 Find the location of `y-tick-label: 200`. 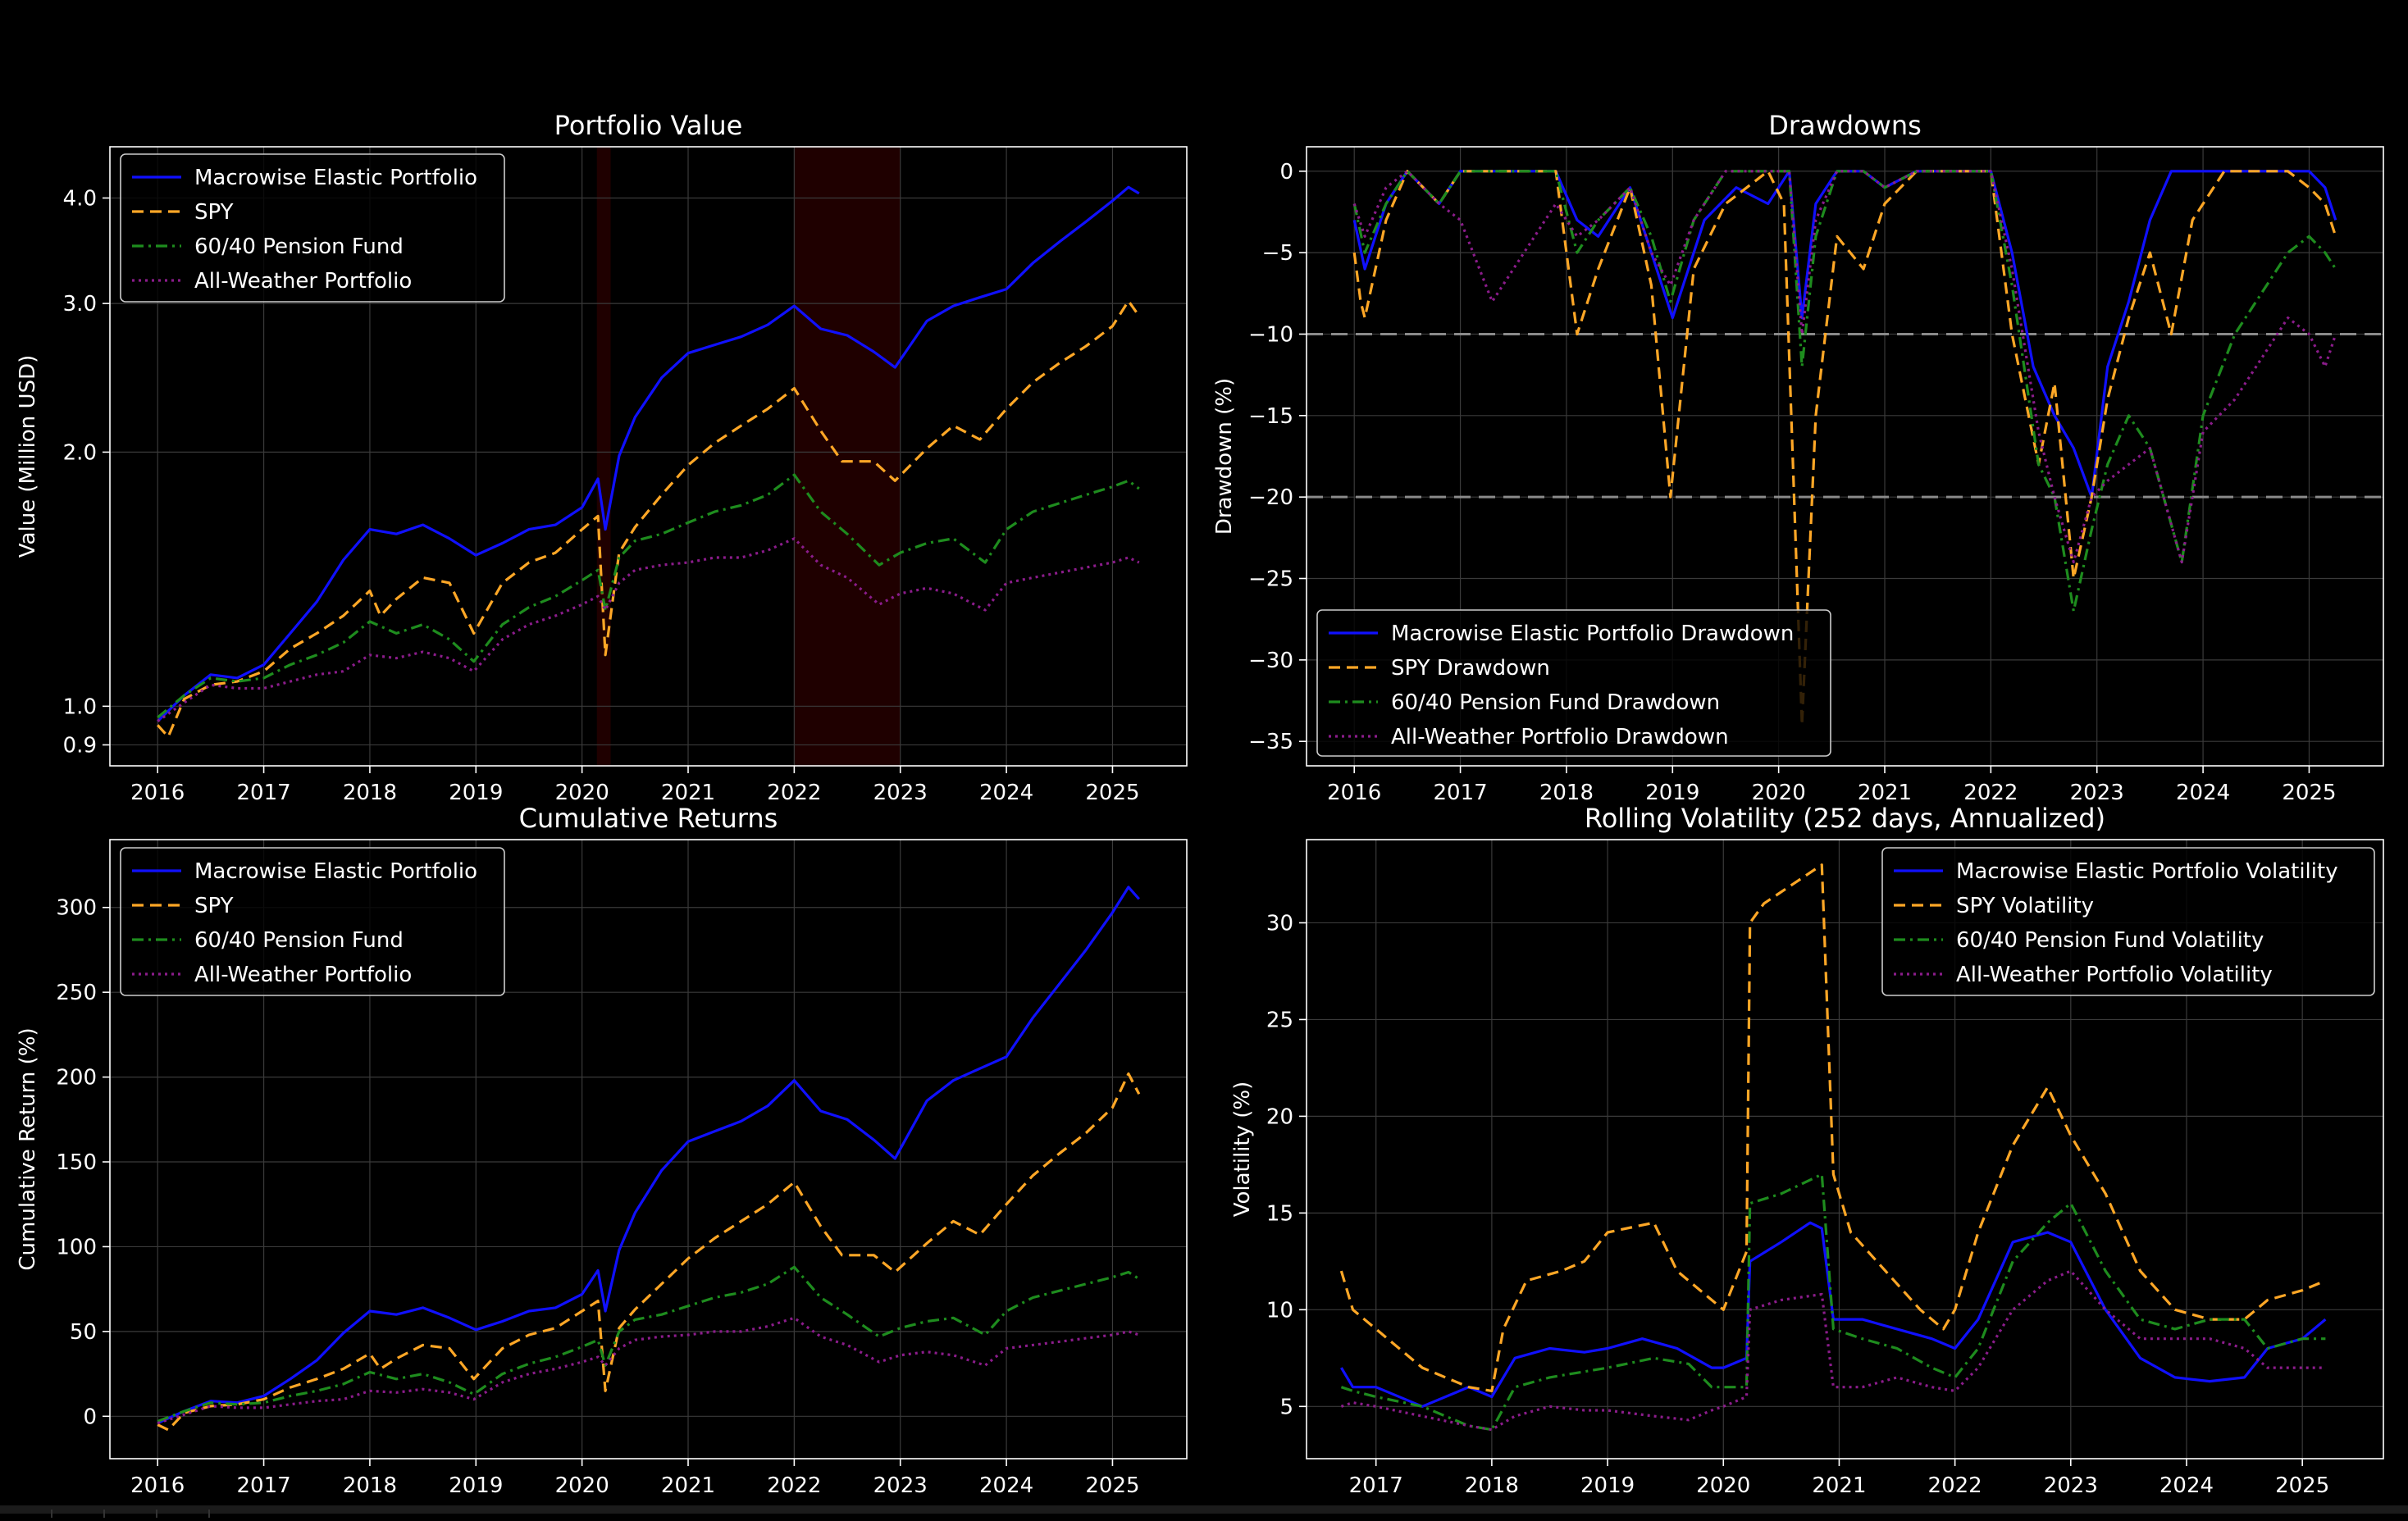

y-tick-label: 200 is located at coordinates (77, 1078).